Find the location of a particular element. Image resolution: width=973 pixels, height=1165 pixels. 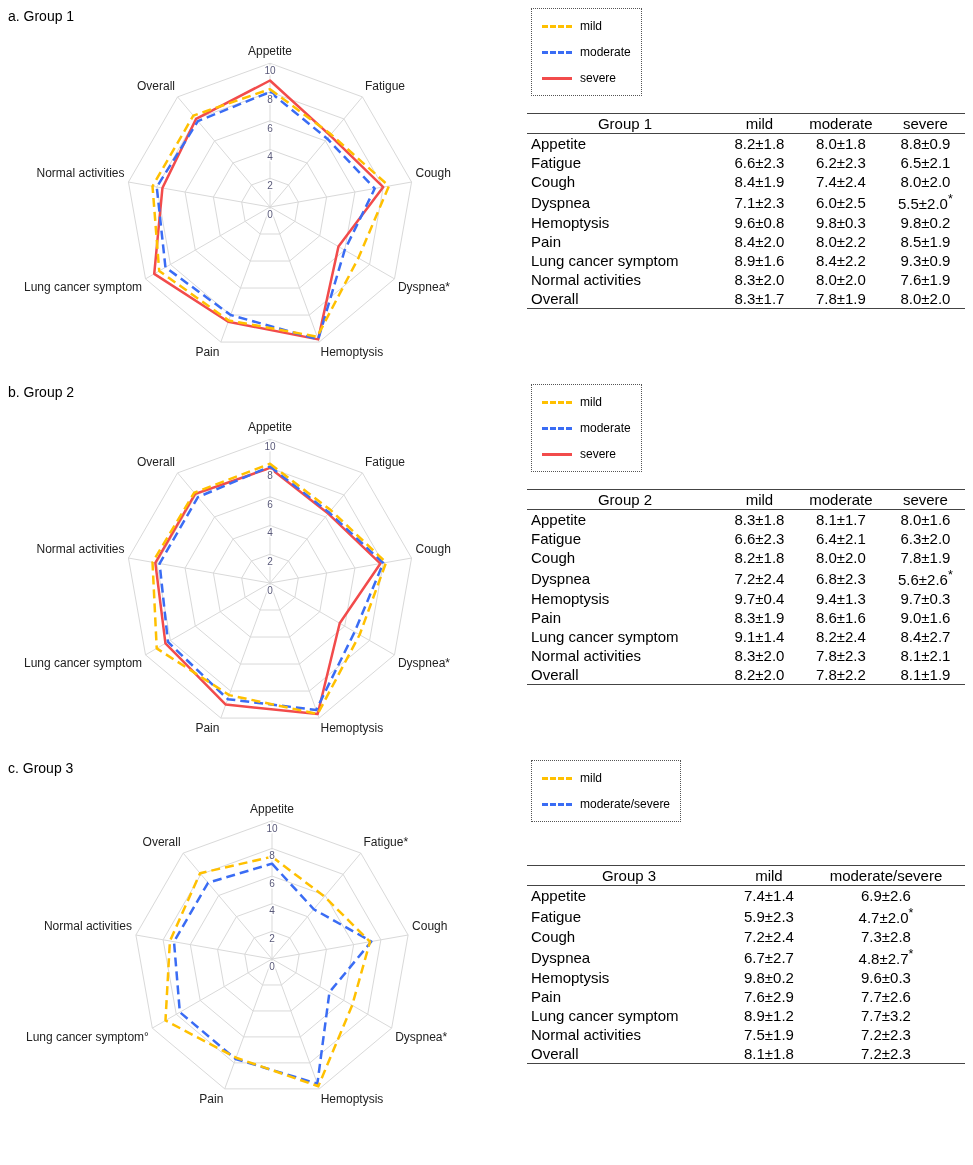

text: 8.3±1.7 is located at coordinates (759, 299).